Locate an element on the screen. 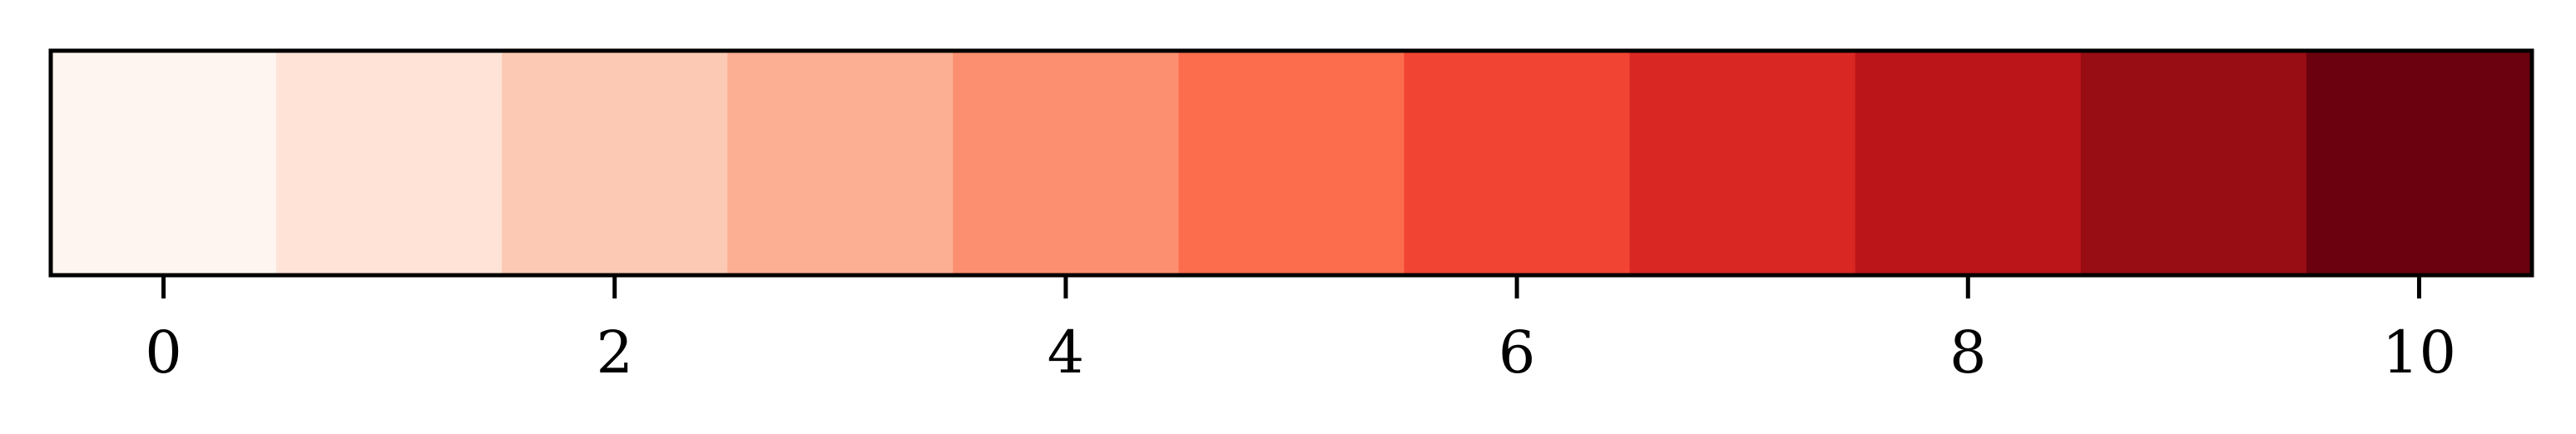 This screenshot has width=2576, height=434. x-tick-label-2: 2 is located at coordinates (615, 352).